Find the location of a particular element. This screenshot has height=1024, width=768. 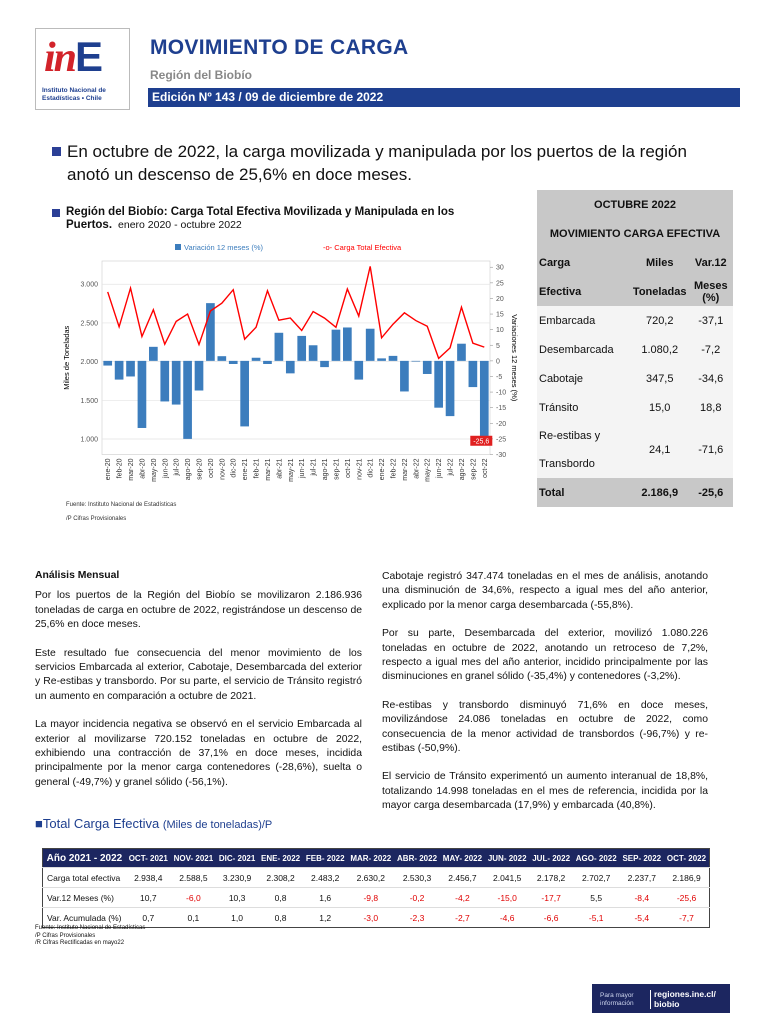

x-tick-label: oct-21 is located at coordinates (348, 468).